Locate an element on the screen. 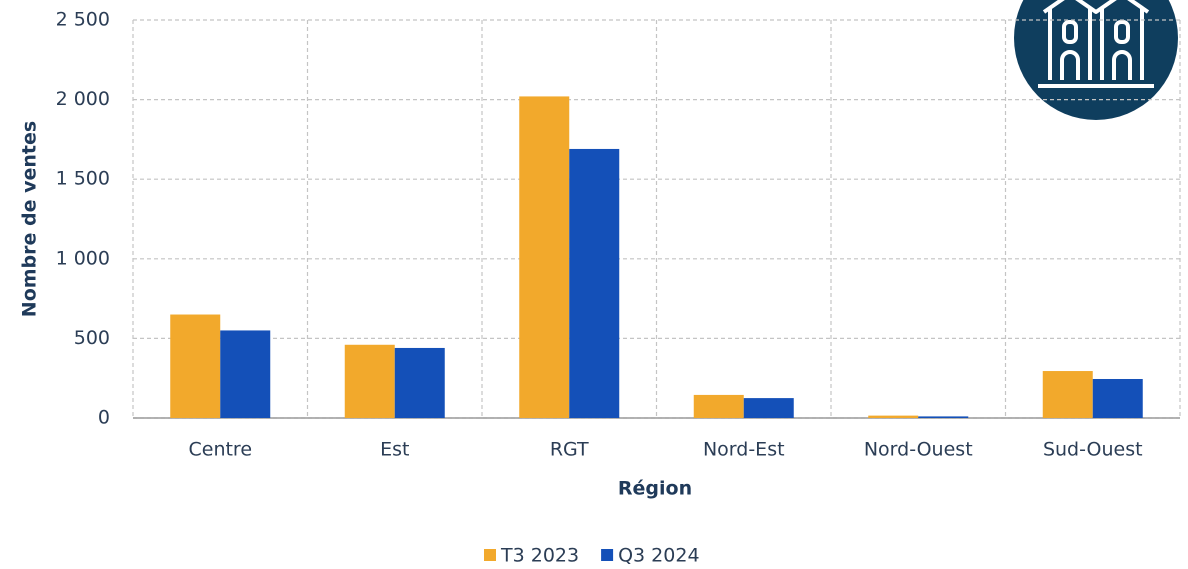 The width and height of the screenshot is (1188, 569). x-tick-label: Sud-Ouest is located at coordinates (1093, 450).